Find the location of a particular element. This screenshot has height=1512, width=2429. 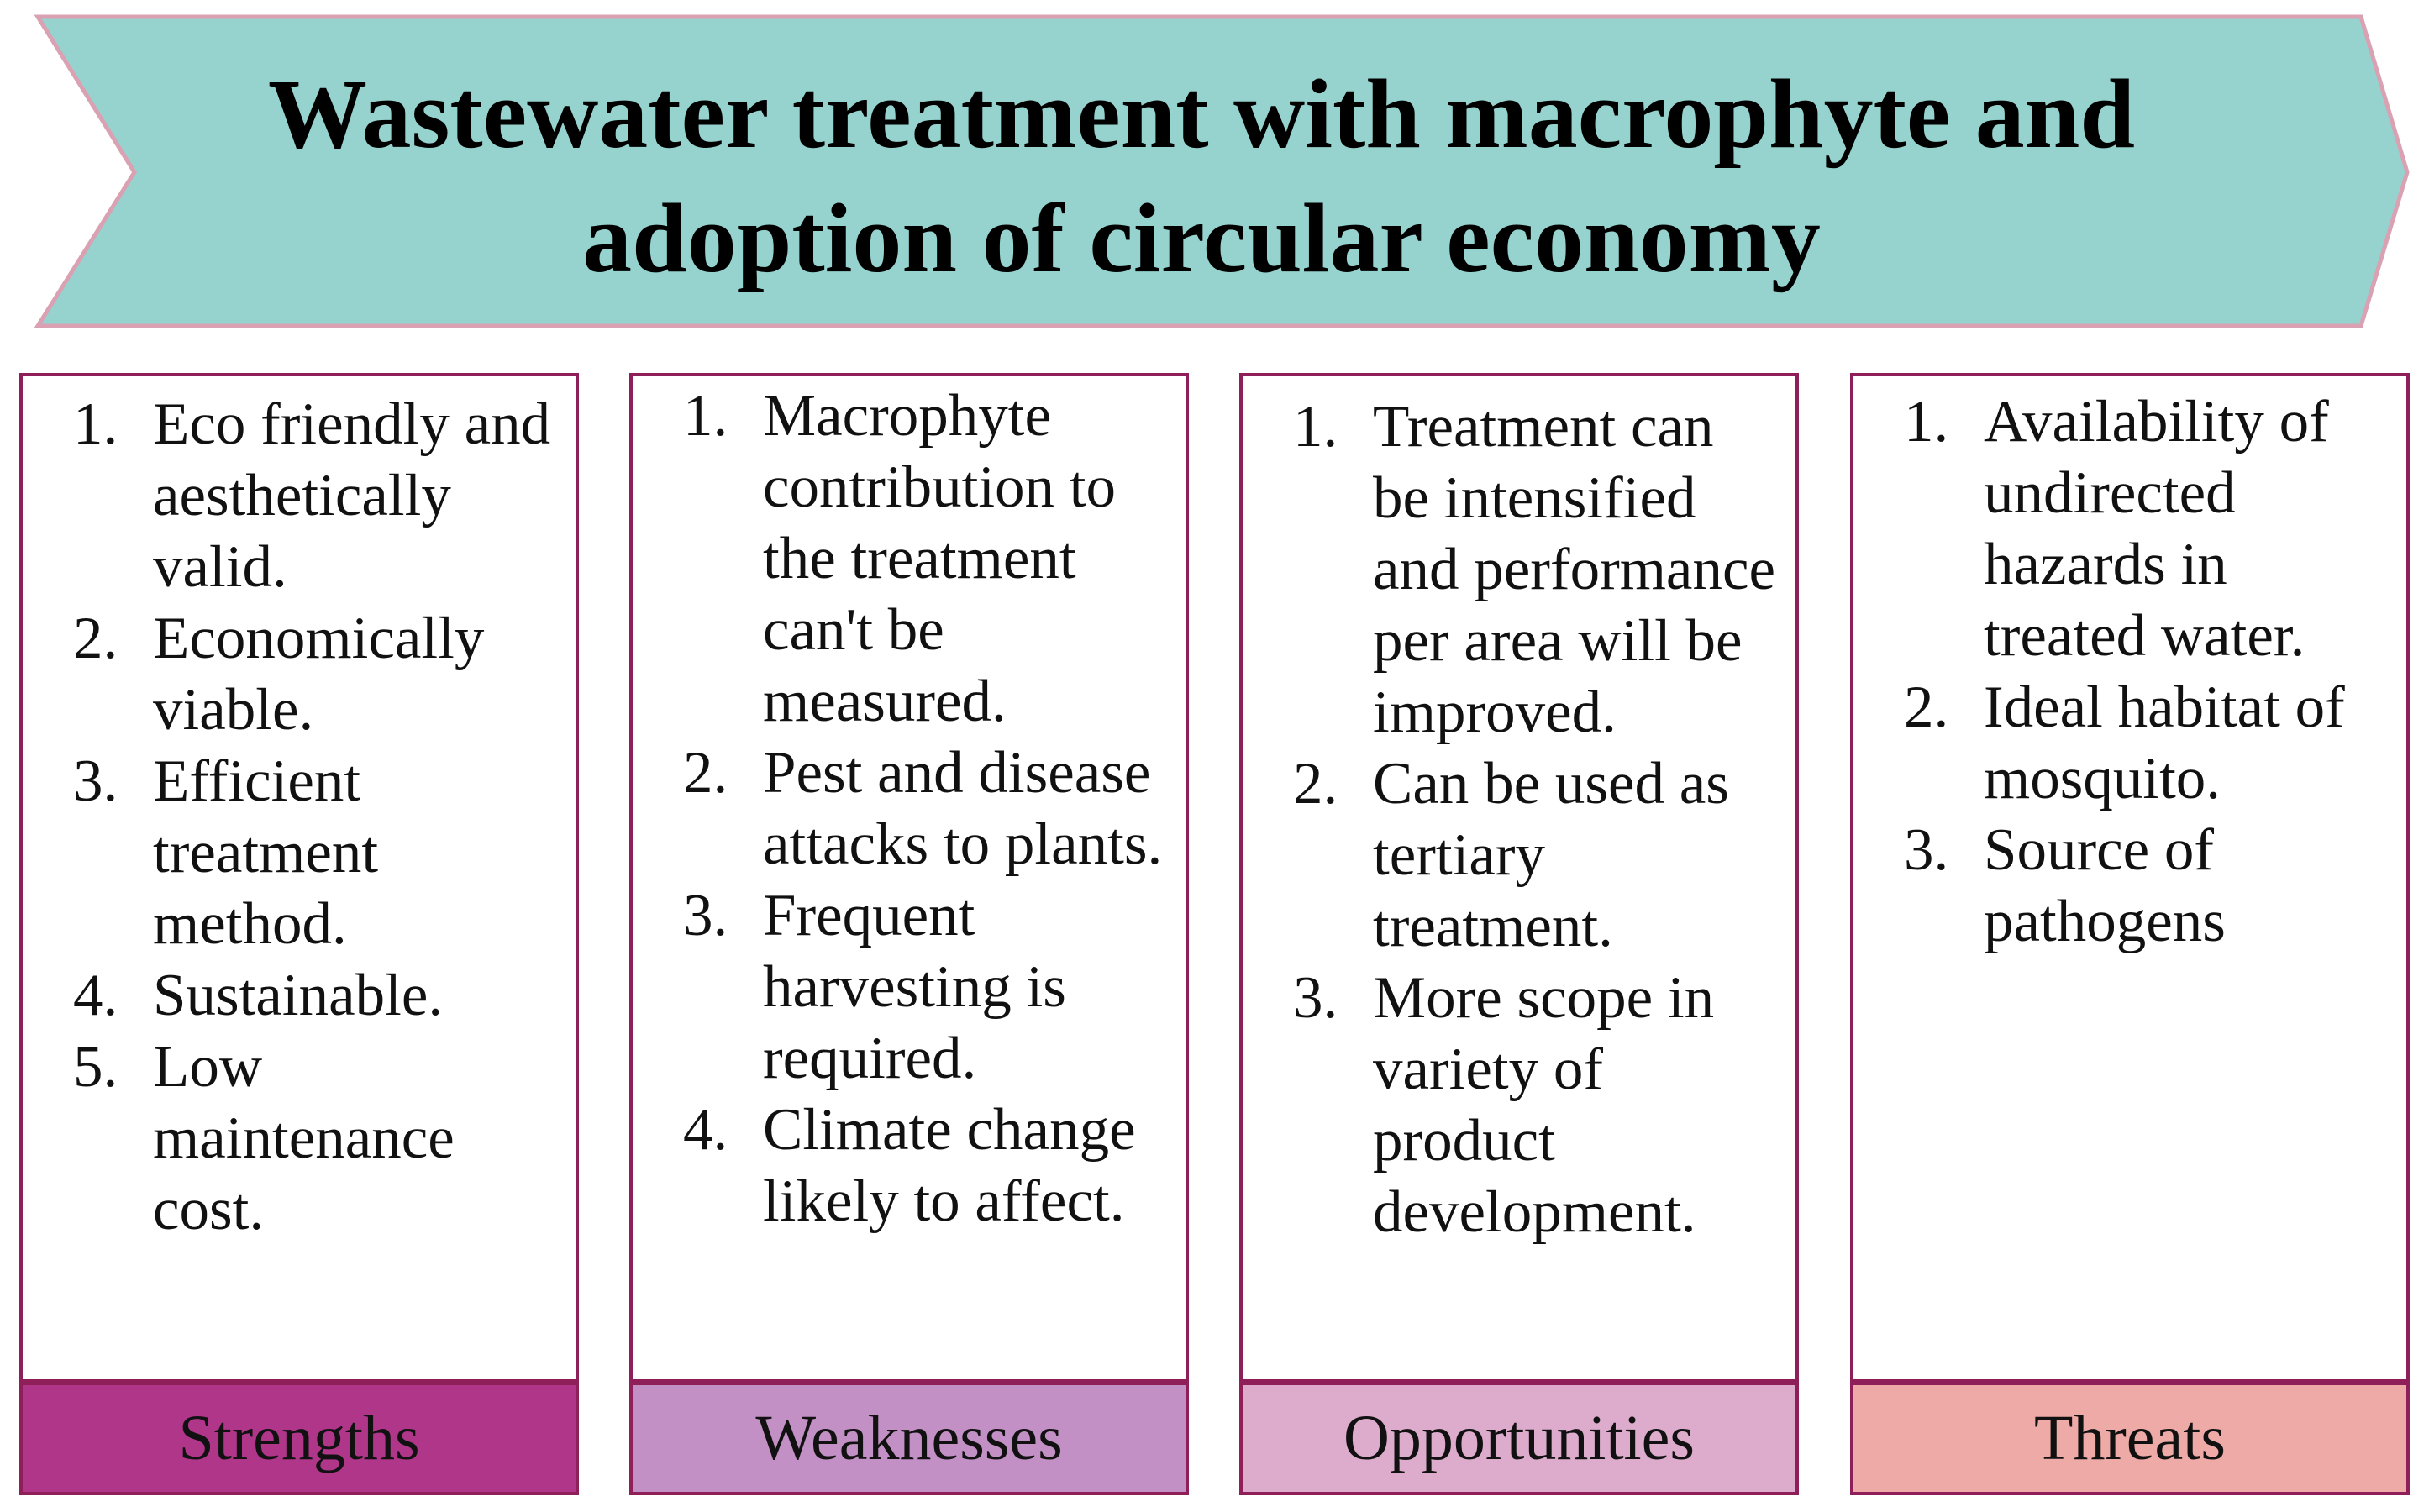

list-item: 1. Eco friendly and aesthetically valid. is located at coordinates (299, 496).